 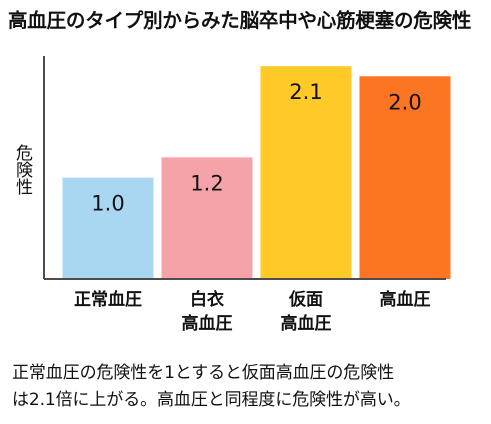 What do you see at coordinates (305, 92) in the screenshot?
I see `bar-value-label-3: 2.1` at bounding box center [305, 92].